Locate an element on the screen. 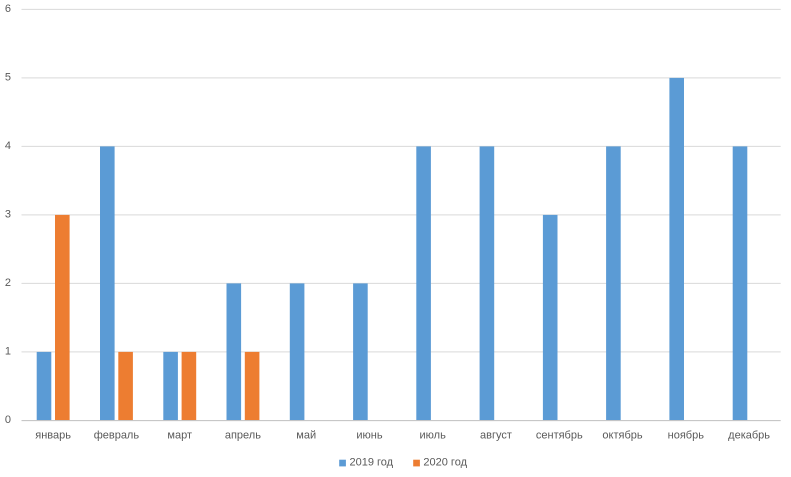  svg-text: декабрь is located at coordinates (749, 435).